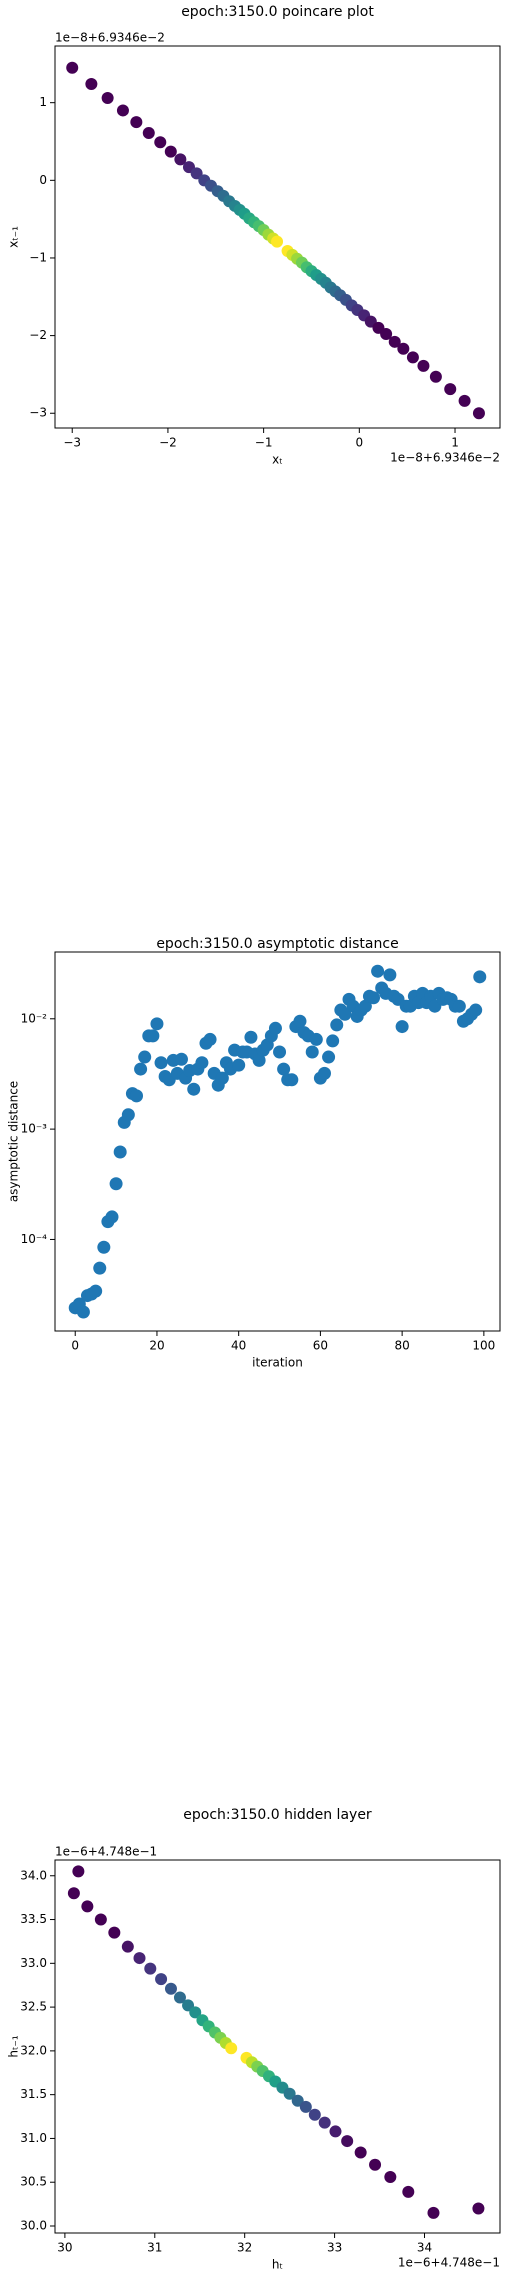  Describe the element at coordinates (238, 1346) in the screenshot. I see `x-tick-label: 40` at that location.